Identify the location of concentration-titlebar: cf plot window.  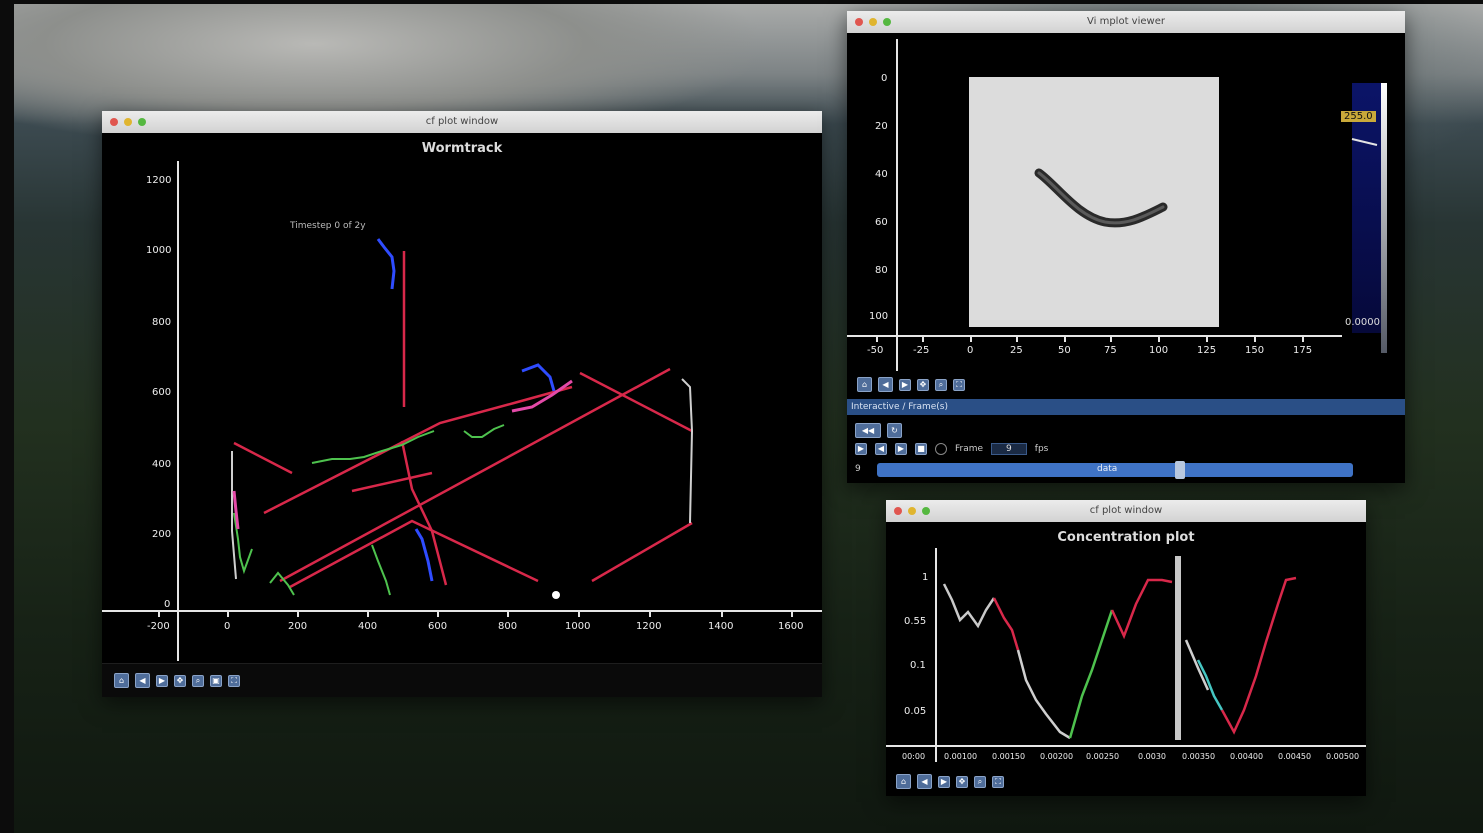
(1126, 511).